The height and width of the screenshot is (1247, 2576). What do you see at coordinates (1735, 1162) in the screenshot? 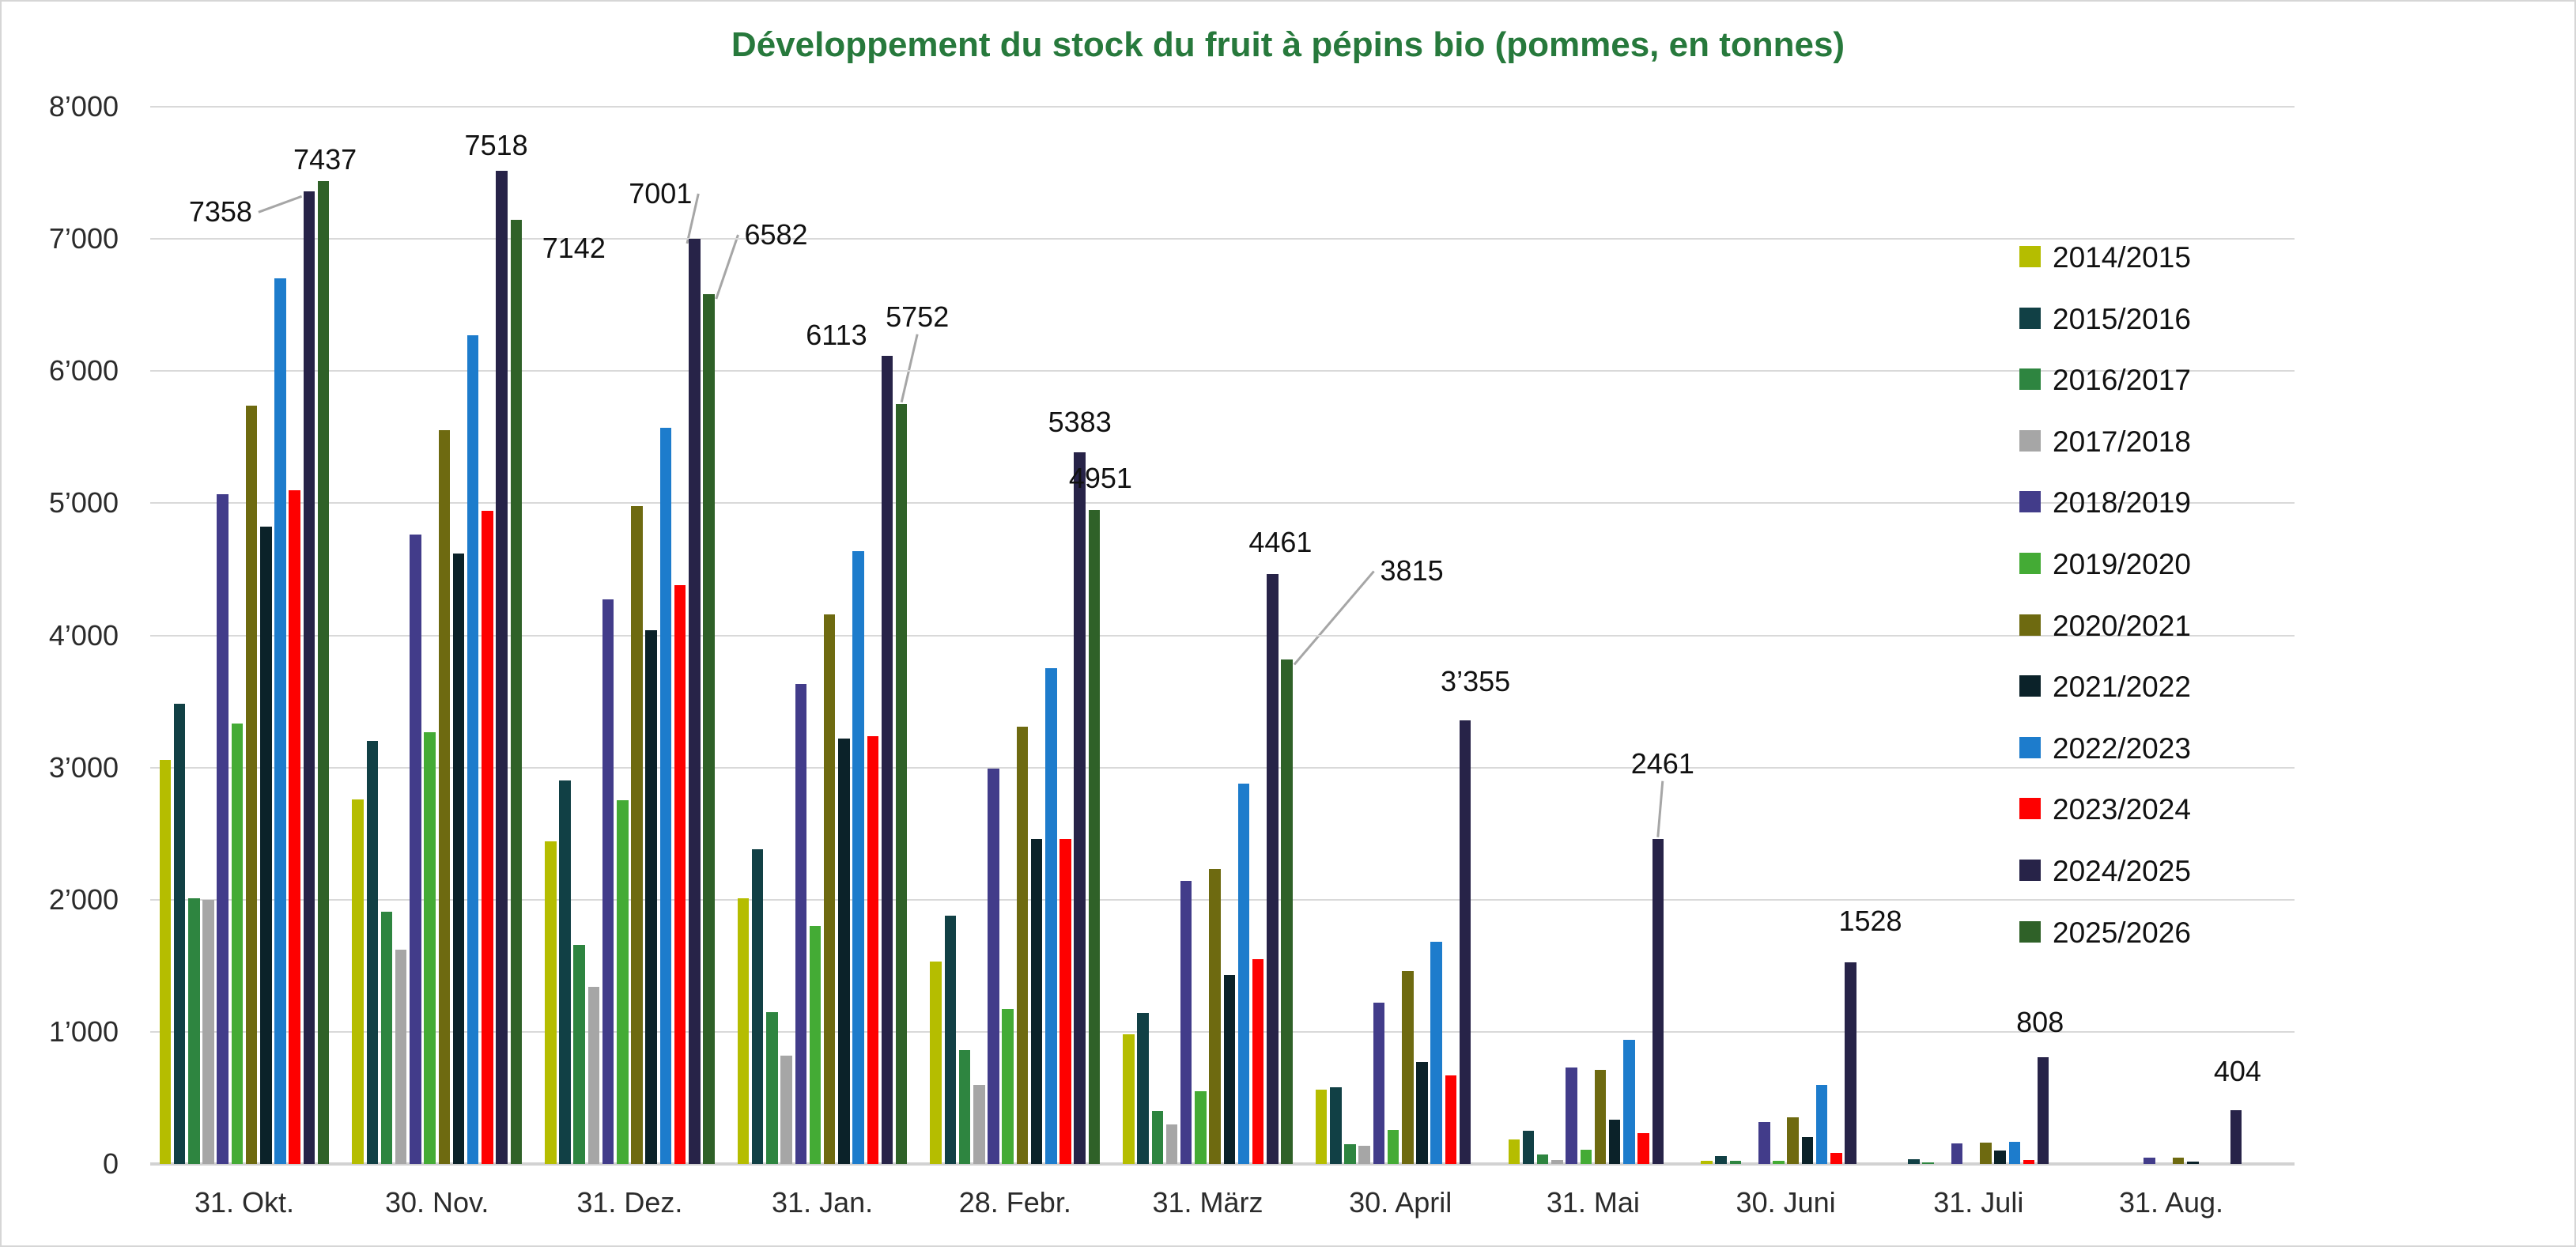
I see `bar-2016-2017-30Juni` at bounding box center [1735, 1162].